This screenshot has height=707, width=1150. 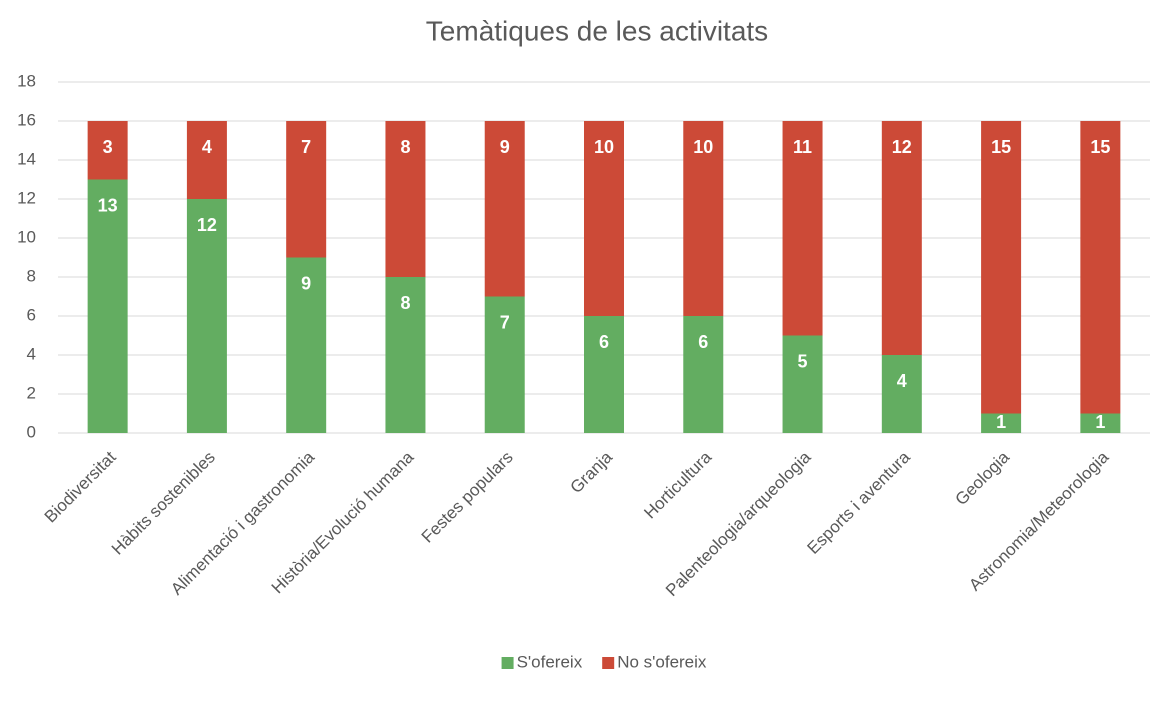 What do you see at coordinates (26, 80) in the screenshot?
I see `y-tick-label: 18` at bounding box center [26, 80].